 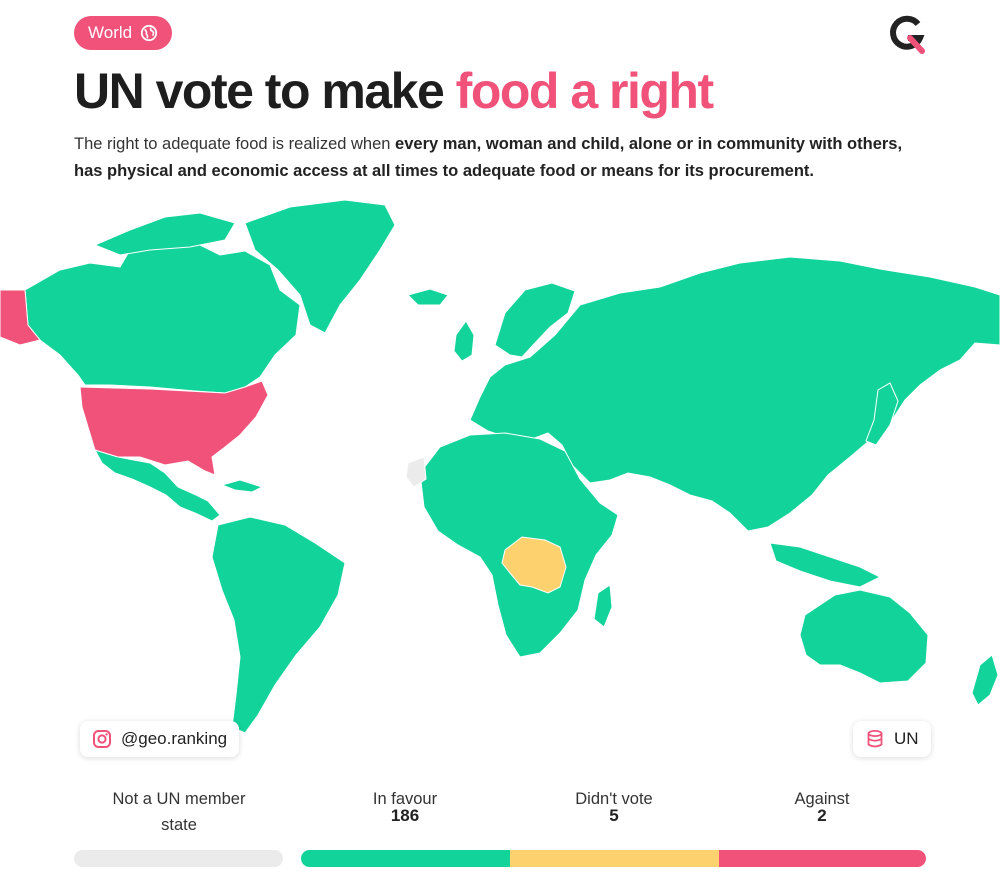 What do you see at coordinates (179, 812) in the screenshot?
I see `legend-not-member-label: Not a UN member state` at bounding box center [179, 812].